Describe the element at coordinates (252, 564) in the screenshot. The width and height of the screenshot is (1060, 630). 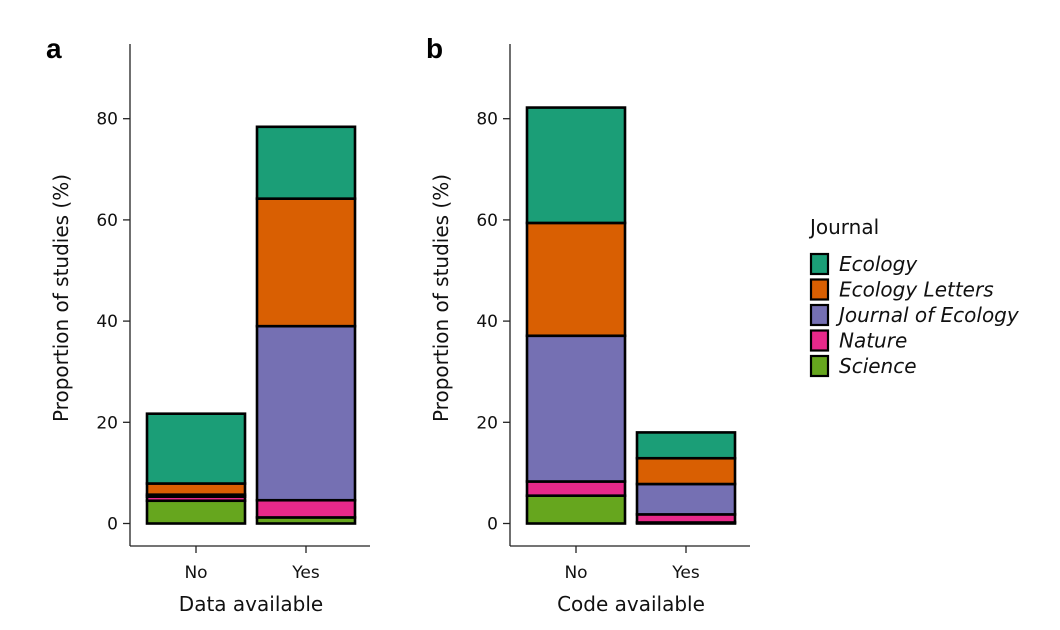
I see `panel-a-x-ticks: No Yes` at that location.